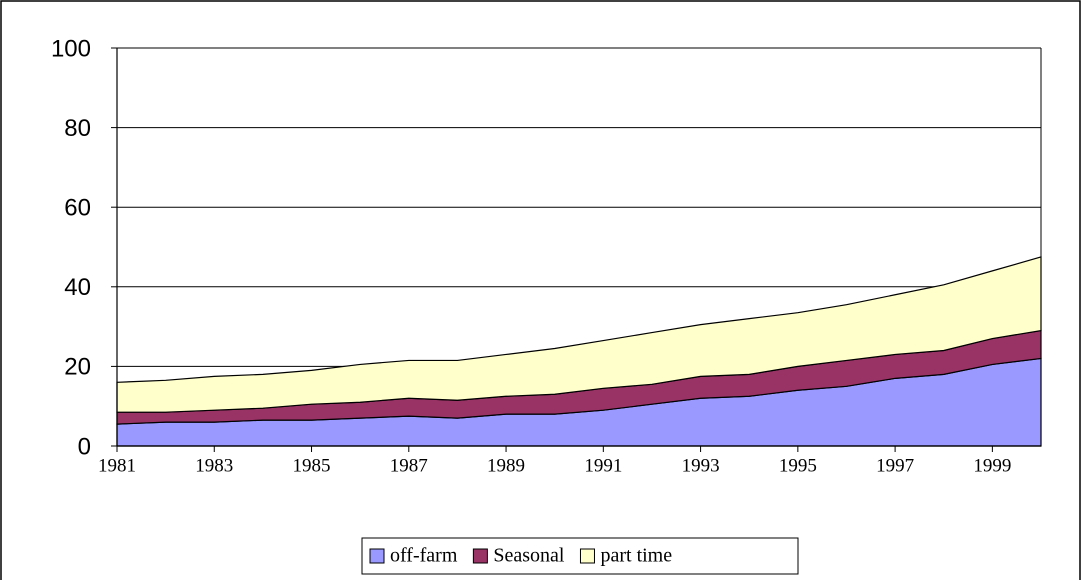  What do you see at coordinates (424, 556) in the screenshot?
I see `legend-label: off-farm` at bounding box center [424, 556].